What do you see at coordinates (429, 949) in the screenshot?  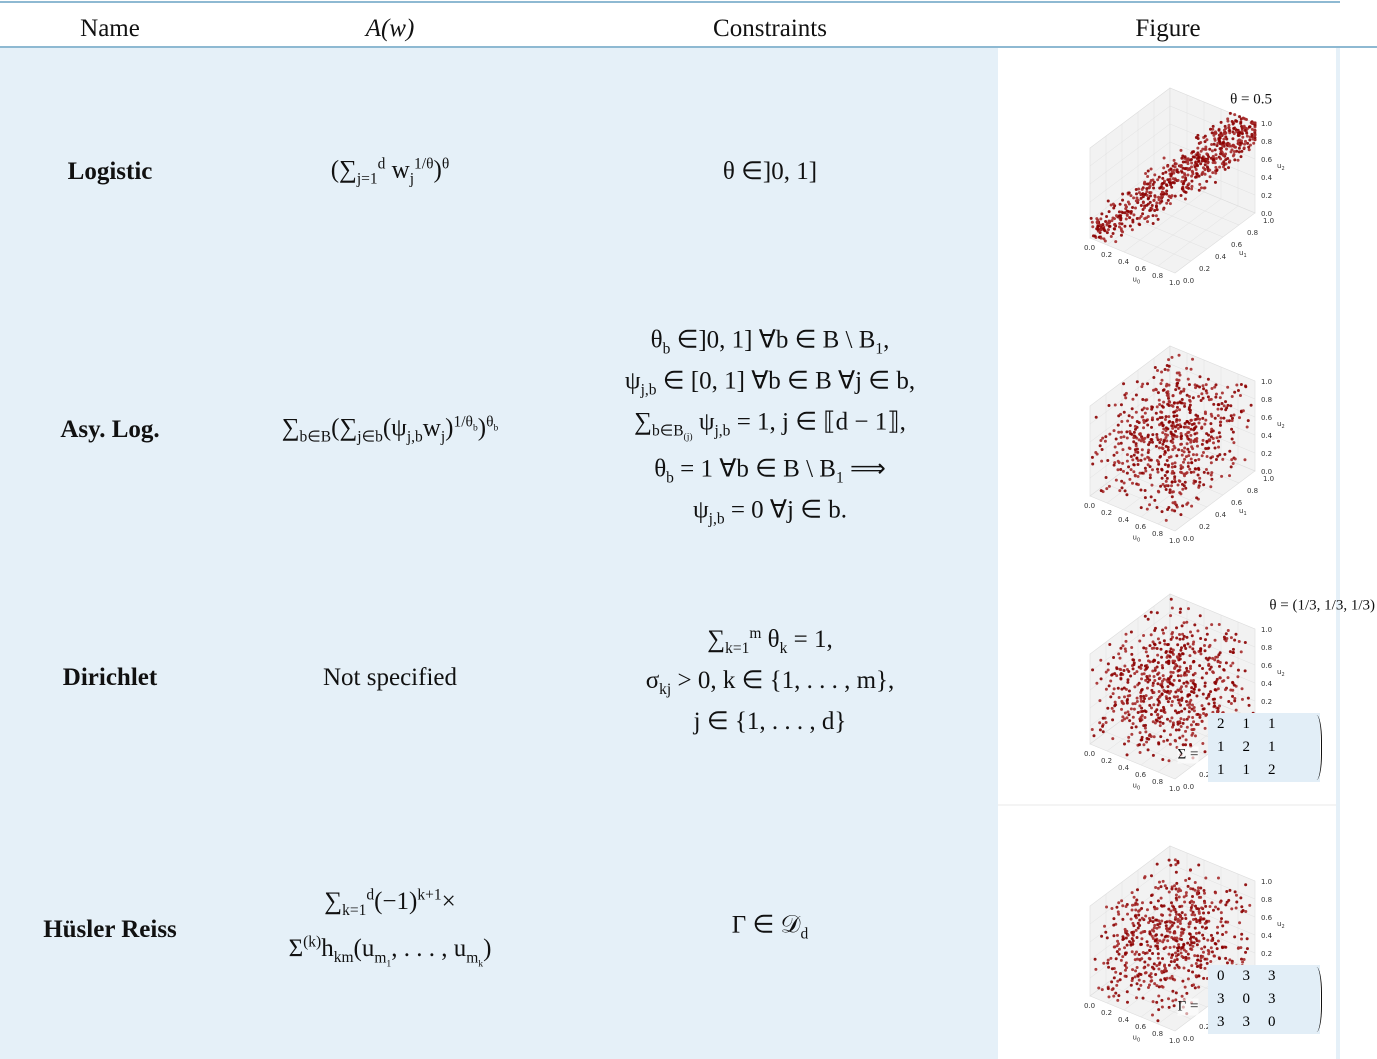 I see `math-text: , . . . , u` at bounding box center [429, 949].